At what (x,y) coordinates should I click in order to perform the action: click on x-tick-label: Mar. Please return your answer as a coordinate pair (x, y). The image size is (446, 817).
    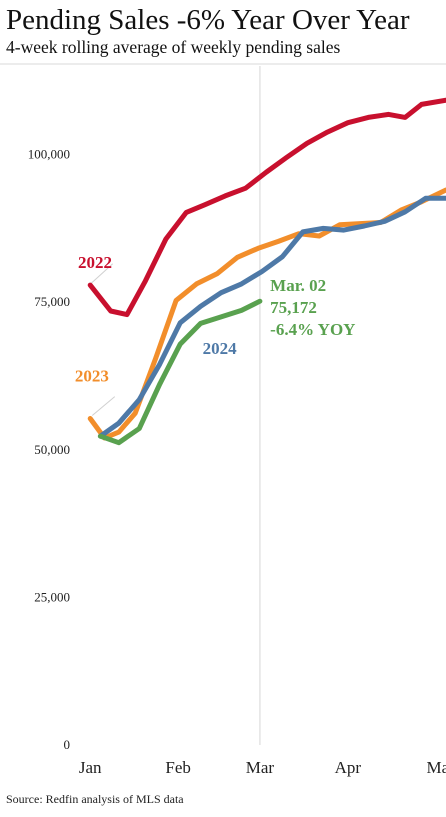
    Looking at the image, I should click on (260, 767).